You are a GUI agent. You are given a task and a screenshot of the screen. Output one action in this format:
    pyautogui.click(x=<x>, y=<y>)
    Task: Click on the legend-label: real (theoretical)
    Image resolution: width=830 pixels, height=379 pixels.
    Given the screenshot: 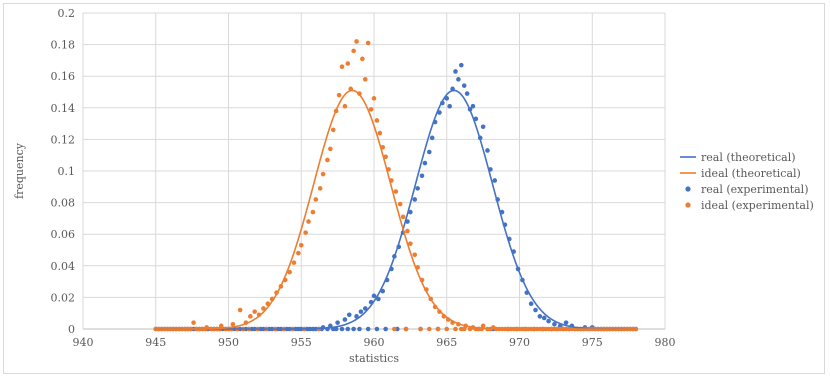 What is the action you would take?
    pyautogui.click(x=748, y=157)
    